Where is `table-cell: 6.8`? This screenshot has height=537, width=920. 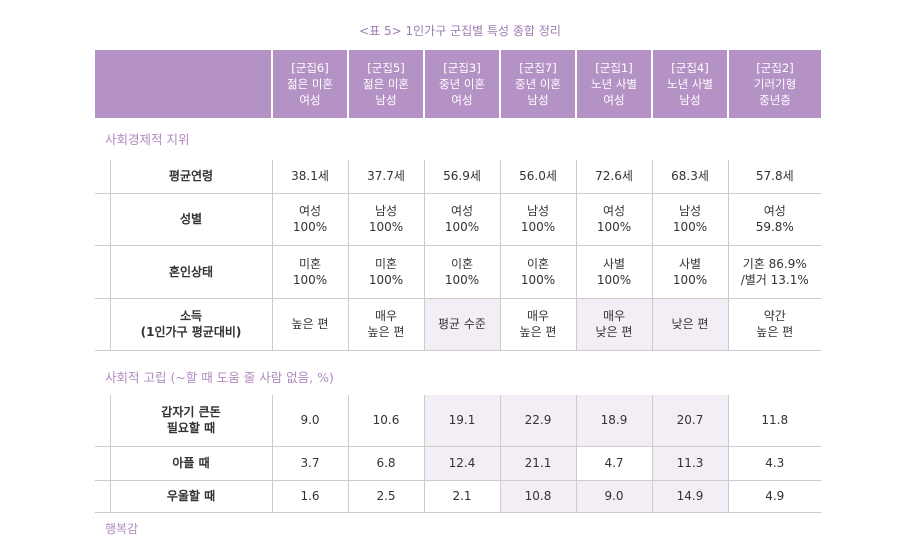 table-cell: 6.8 is located at coordinates (385, 463).